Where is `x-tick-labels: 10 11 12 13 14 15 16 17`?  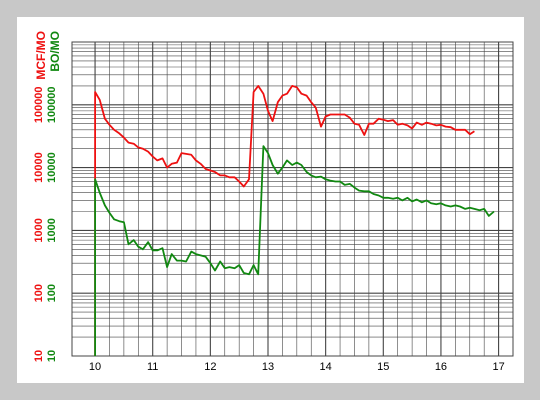
x-tick-labels: 10 11 12 13 14 15 16 17 is located at coordinates (297, 367).